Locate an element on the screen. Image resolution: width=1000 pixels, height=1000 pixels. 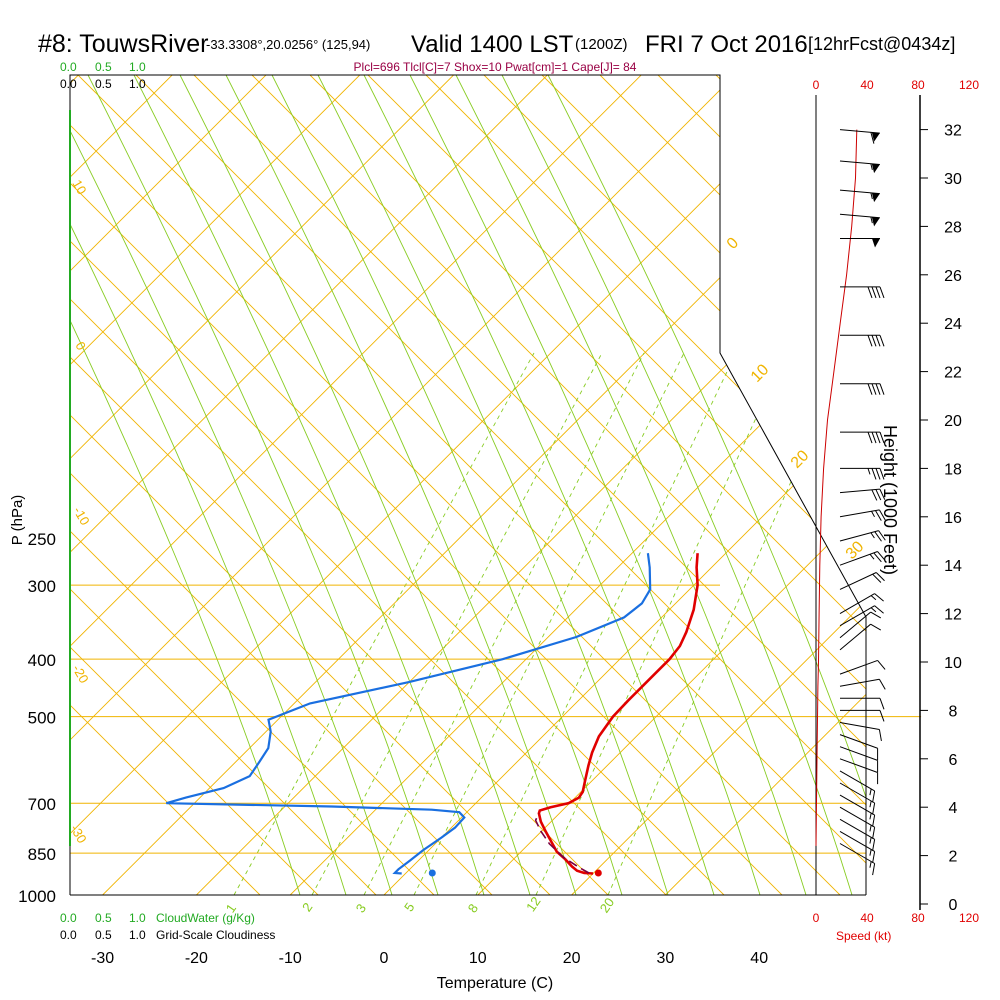
temperature-tick-label: 0 is located at coordinates (384, 958).